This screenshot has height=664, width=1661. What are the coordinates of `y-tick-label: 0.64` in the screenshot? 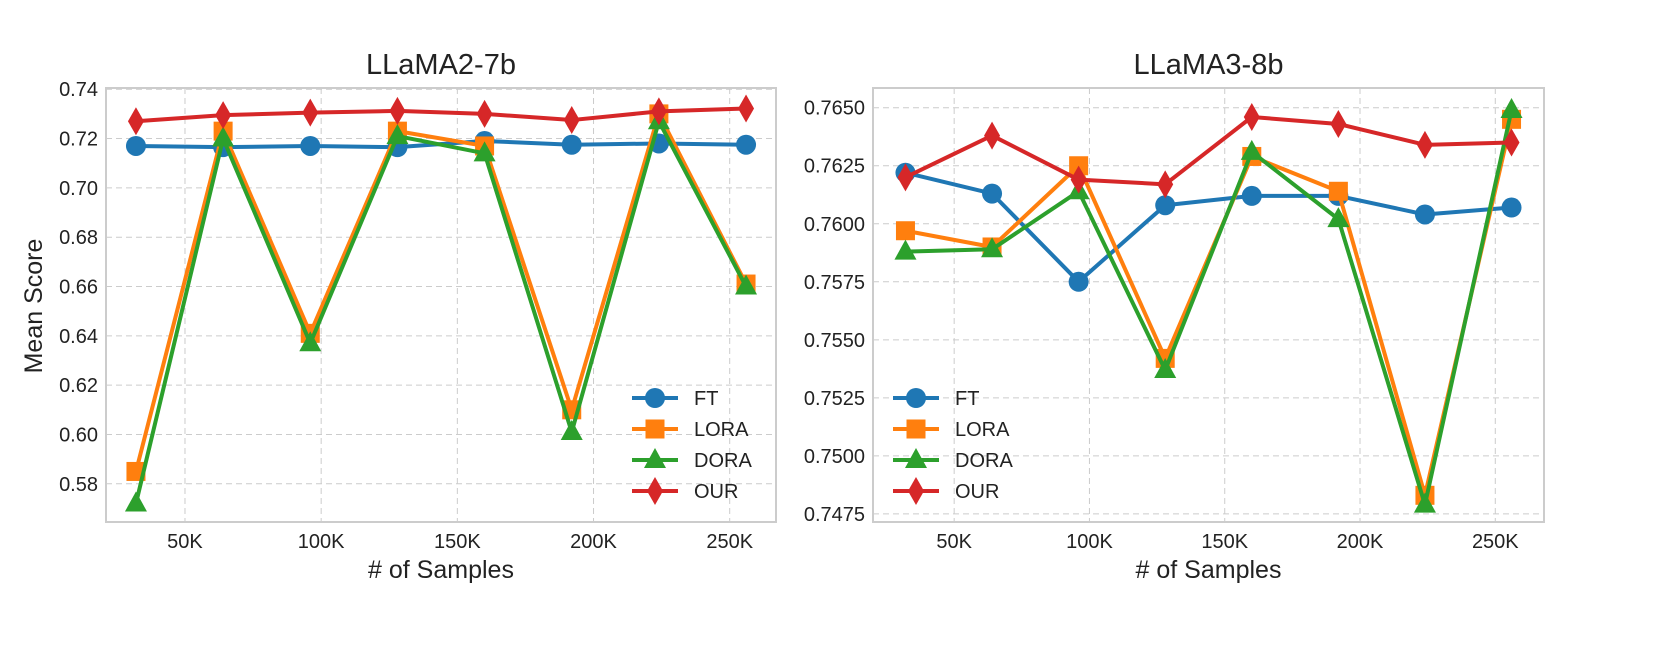 It's located at (78, 337).